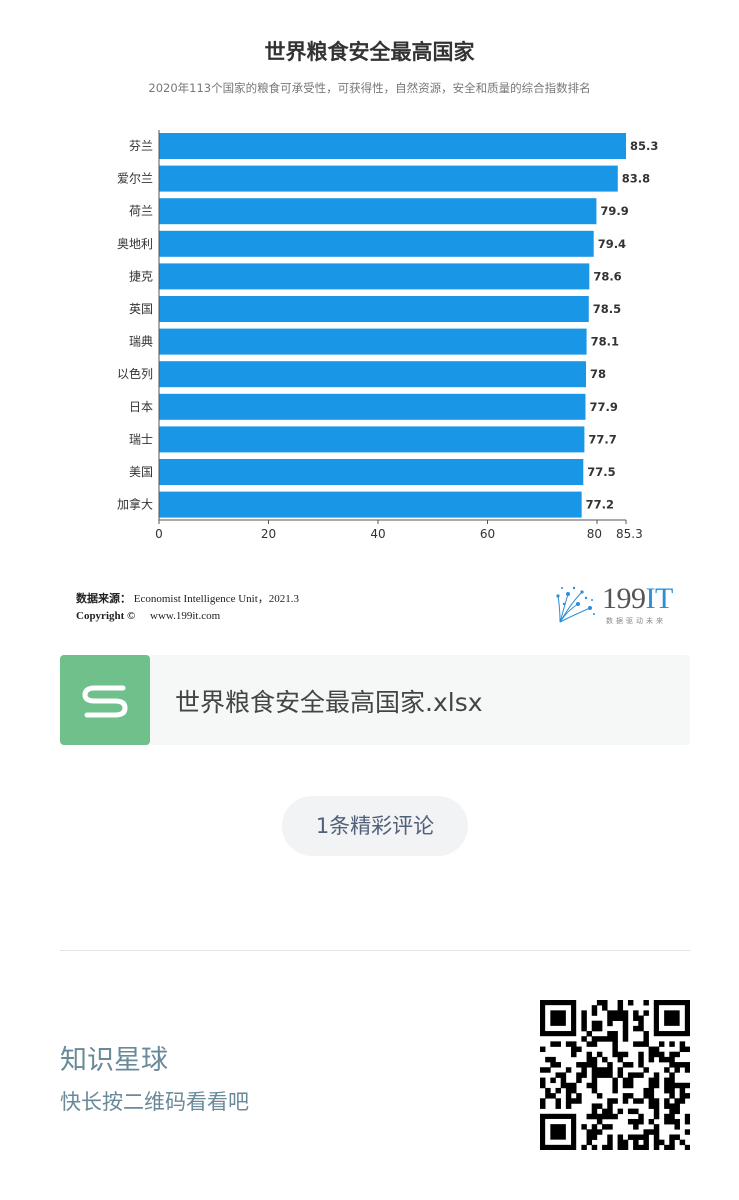 Image resolution: width=739 pixels, height=1200 pixels. I want to click on file-attachment-card: 世界粮食安全最高国家.xlsx, so click(375, 700).